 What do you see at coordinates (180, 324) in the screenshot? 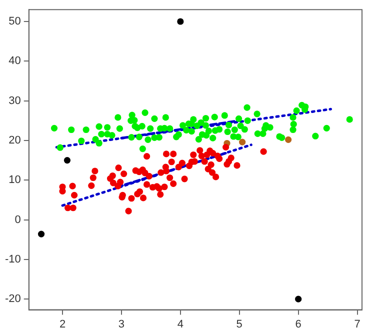
I see `x-tick-label: 4` at bounding box center [180, 324].